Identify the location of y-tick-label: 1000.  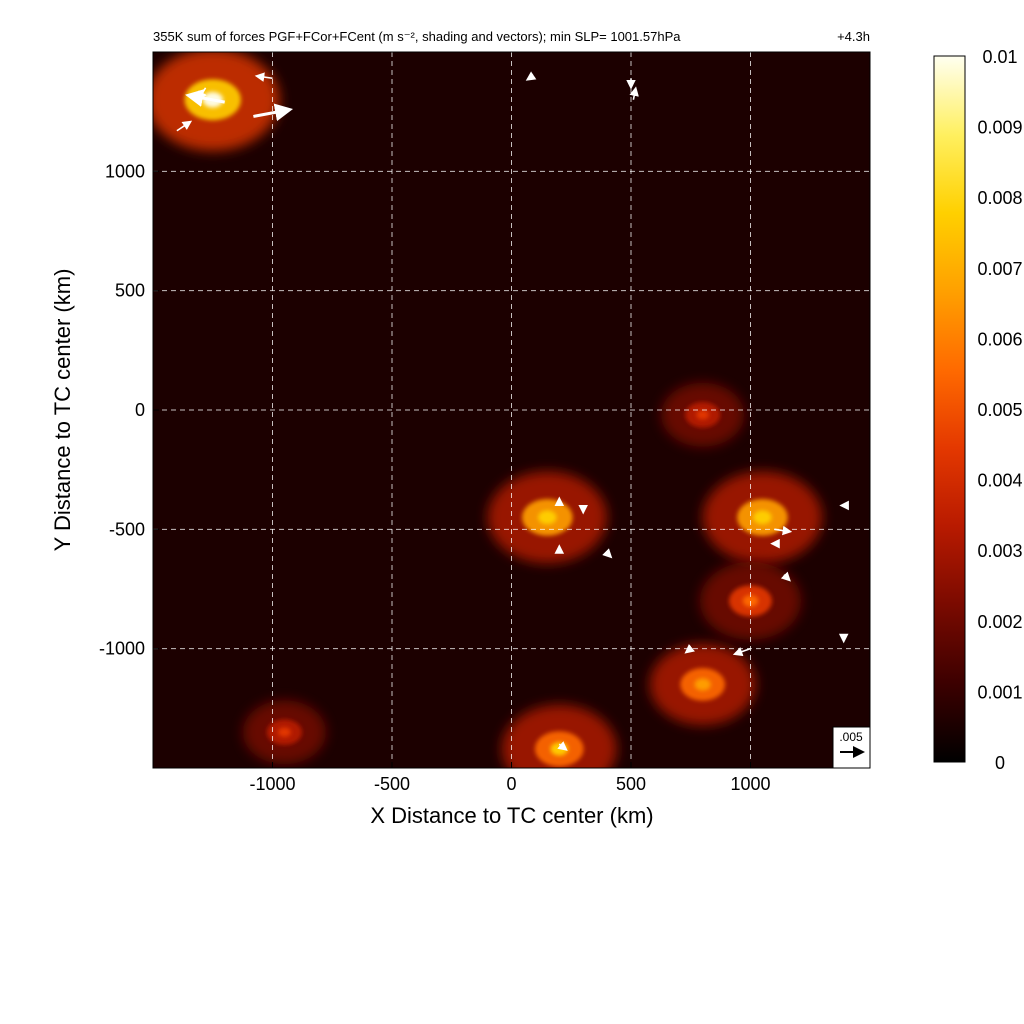
(125, 171).